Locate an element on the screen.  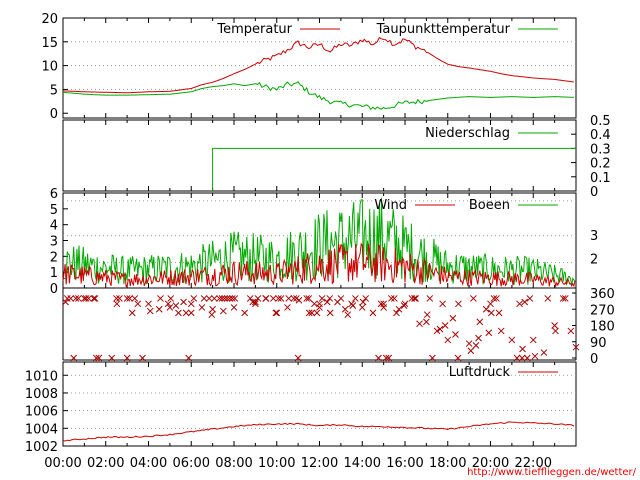
legend-label: Luftdruck is located at coordinates (480, 372).